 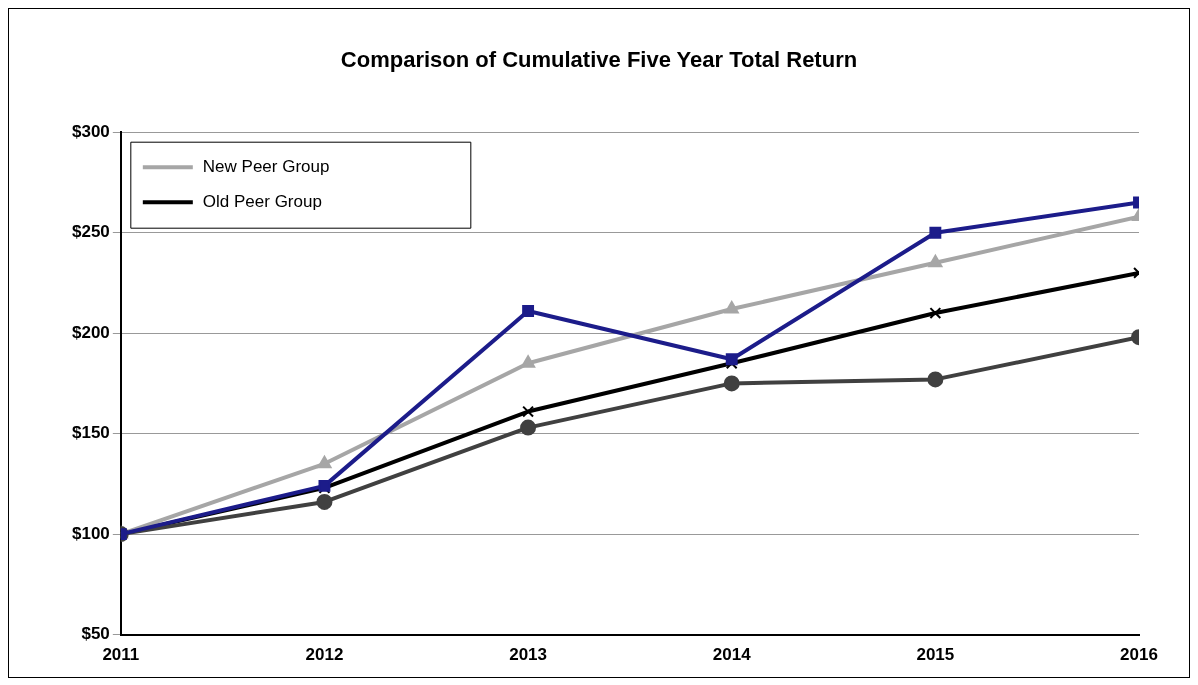 What do you see at coordinates (528, 655) in the screenshot?
I see `x-tick-label: 2013` at bounding box center [528, 655].